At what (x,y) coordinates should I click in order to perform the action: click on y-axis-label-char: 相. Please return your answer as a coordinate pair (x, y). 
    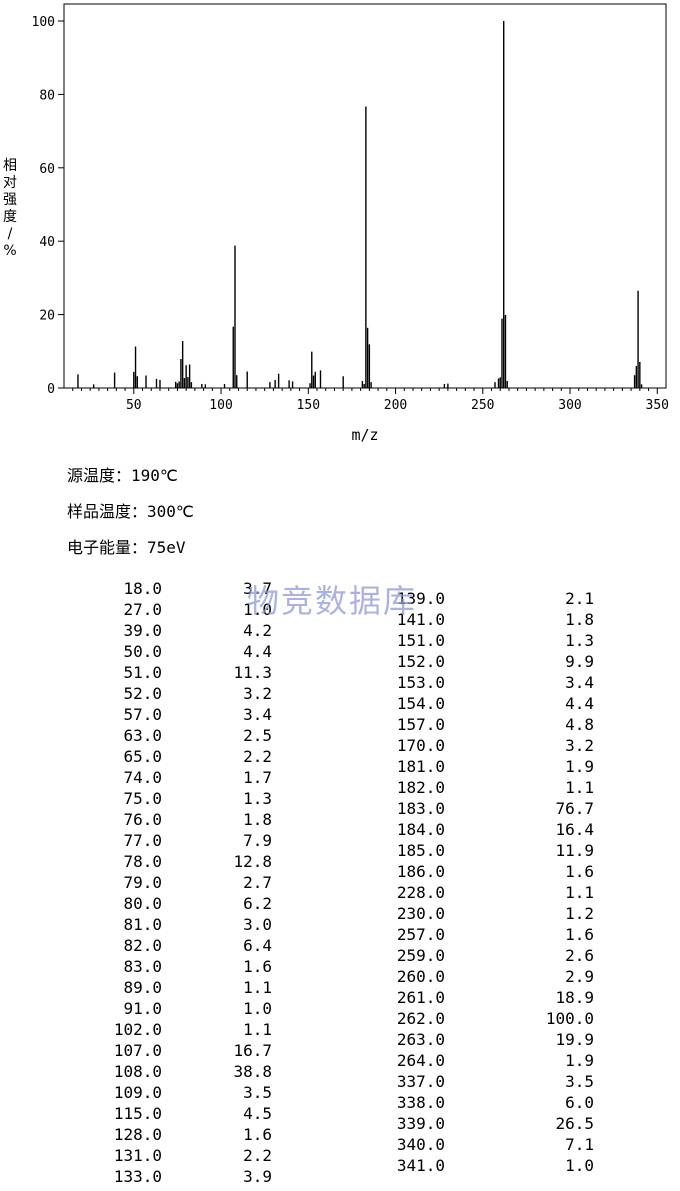
    Looking at the image, I should click on (10, 166).